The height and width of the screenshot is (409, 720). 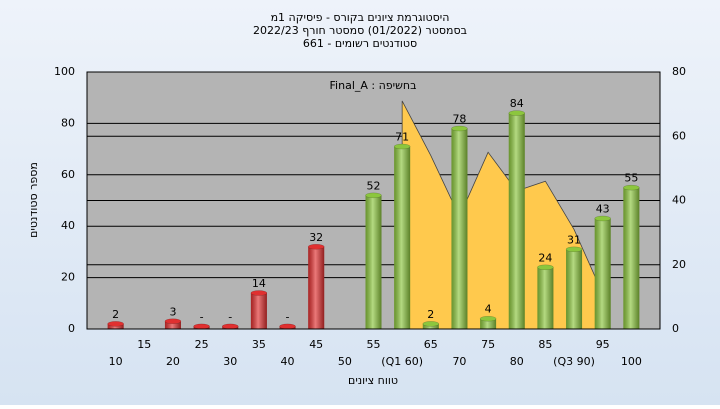 What do you see at coordinates (68, 122) in the screenshot?
I see `y-tick-label: 80` at bounding box center [68, 122].